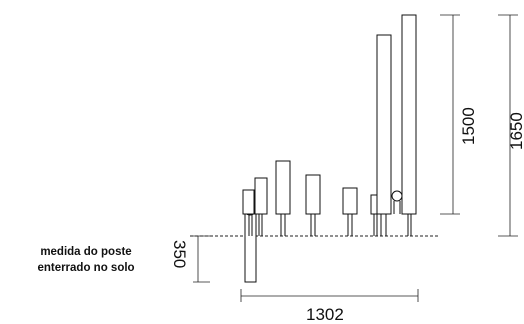 Image resolution: width=524 pixels, height=324 pixels. Describe the element at coordinates (250, 247) in the screenshot. I see `buried-post` at that location.